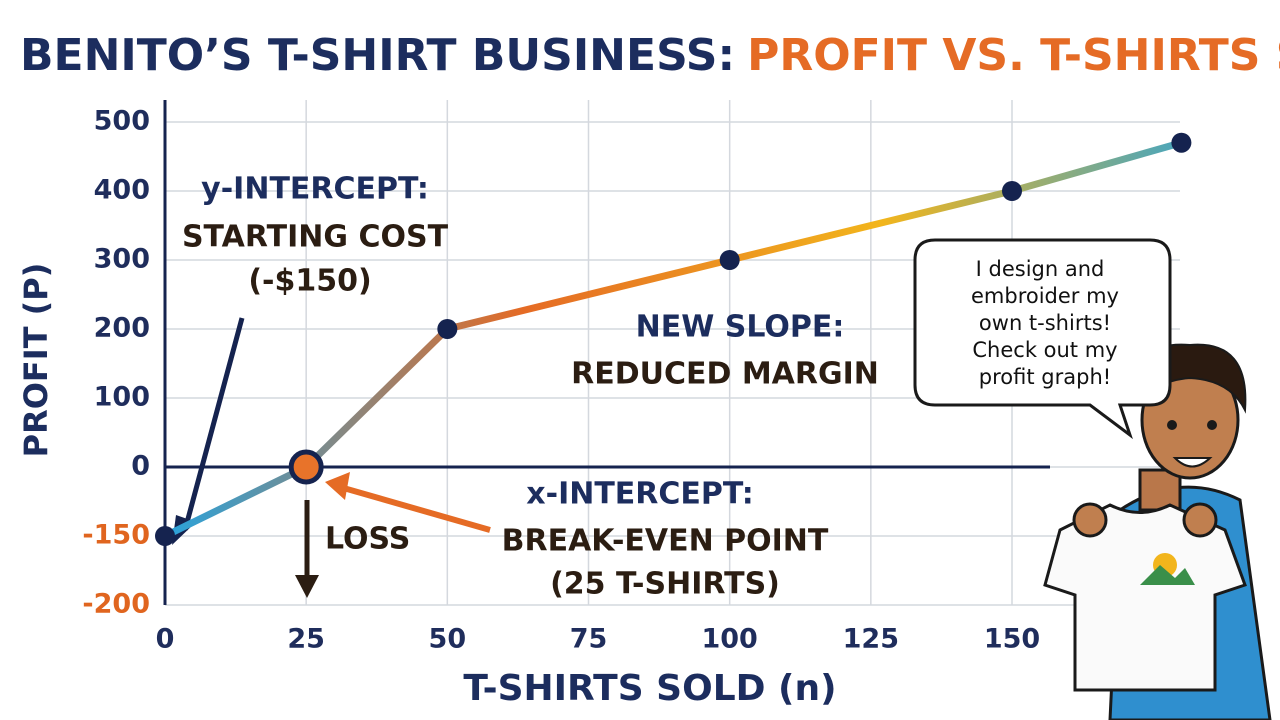 Image resolution: width=1280 pixels, height=720 pixels. What do you see at coordinates (1045, 377) in the screenshot?
I see `speech-text: profit graph!` at bounding box center [1045, 377].